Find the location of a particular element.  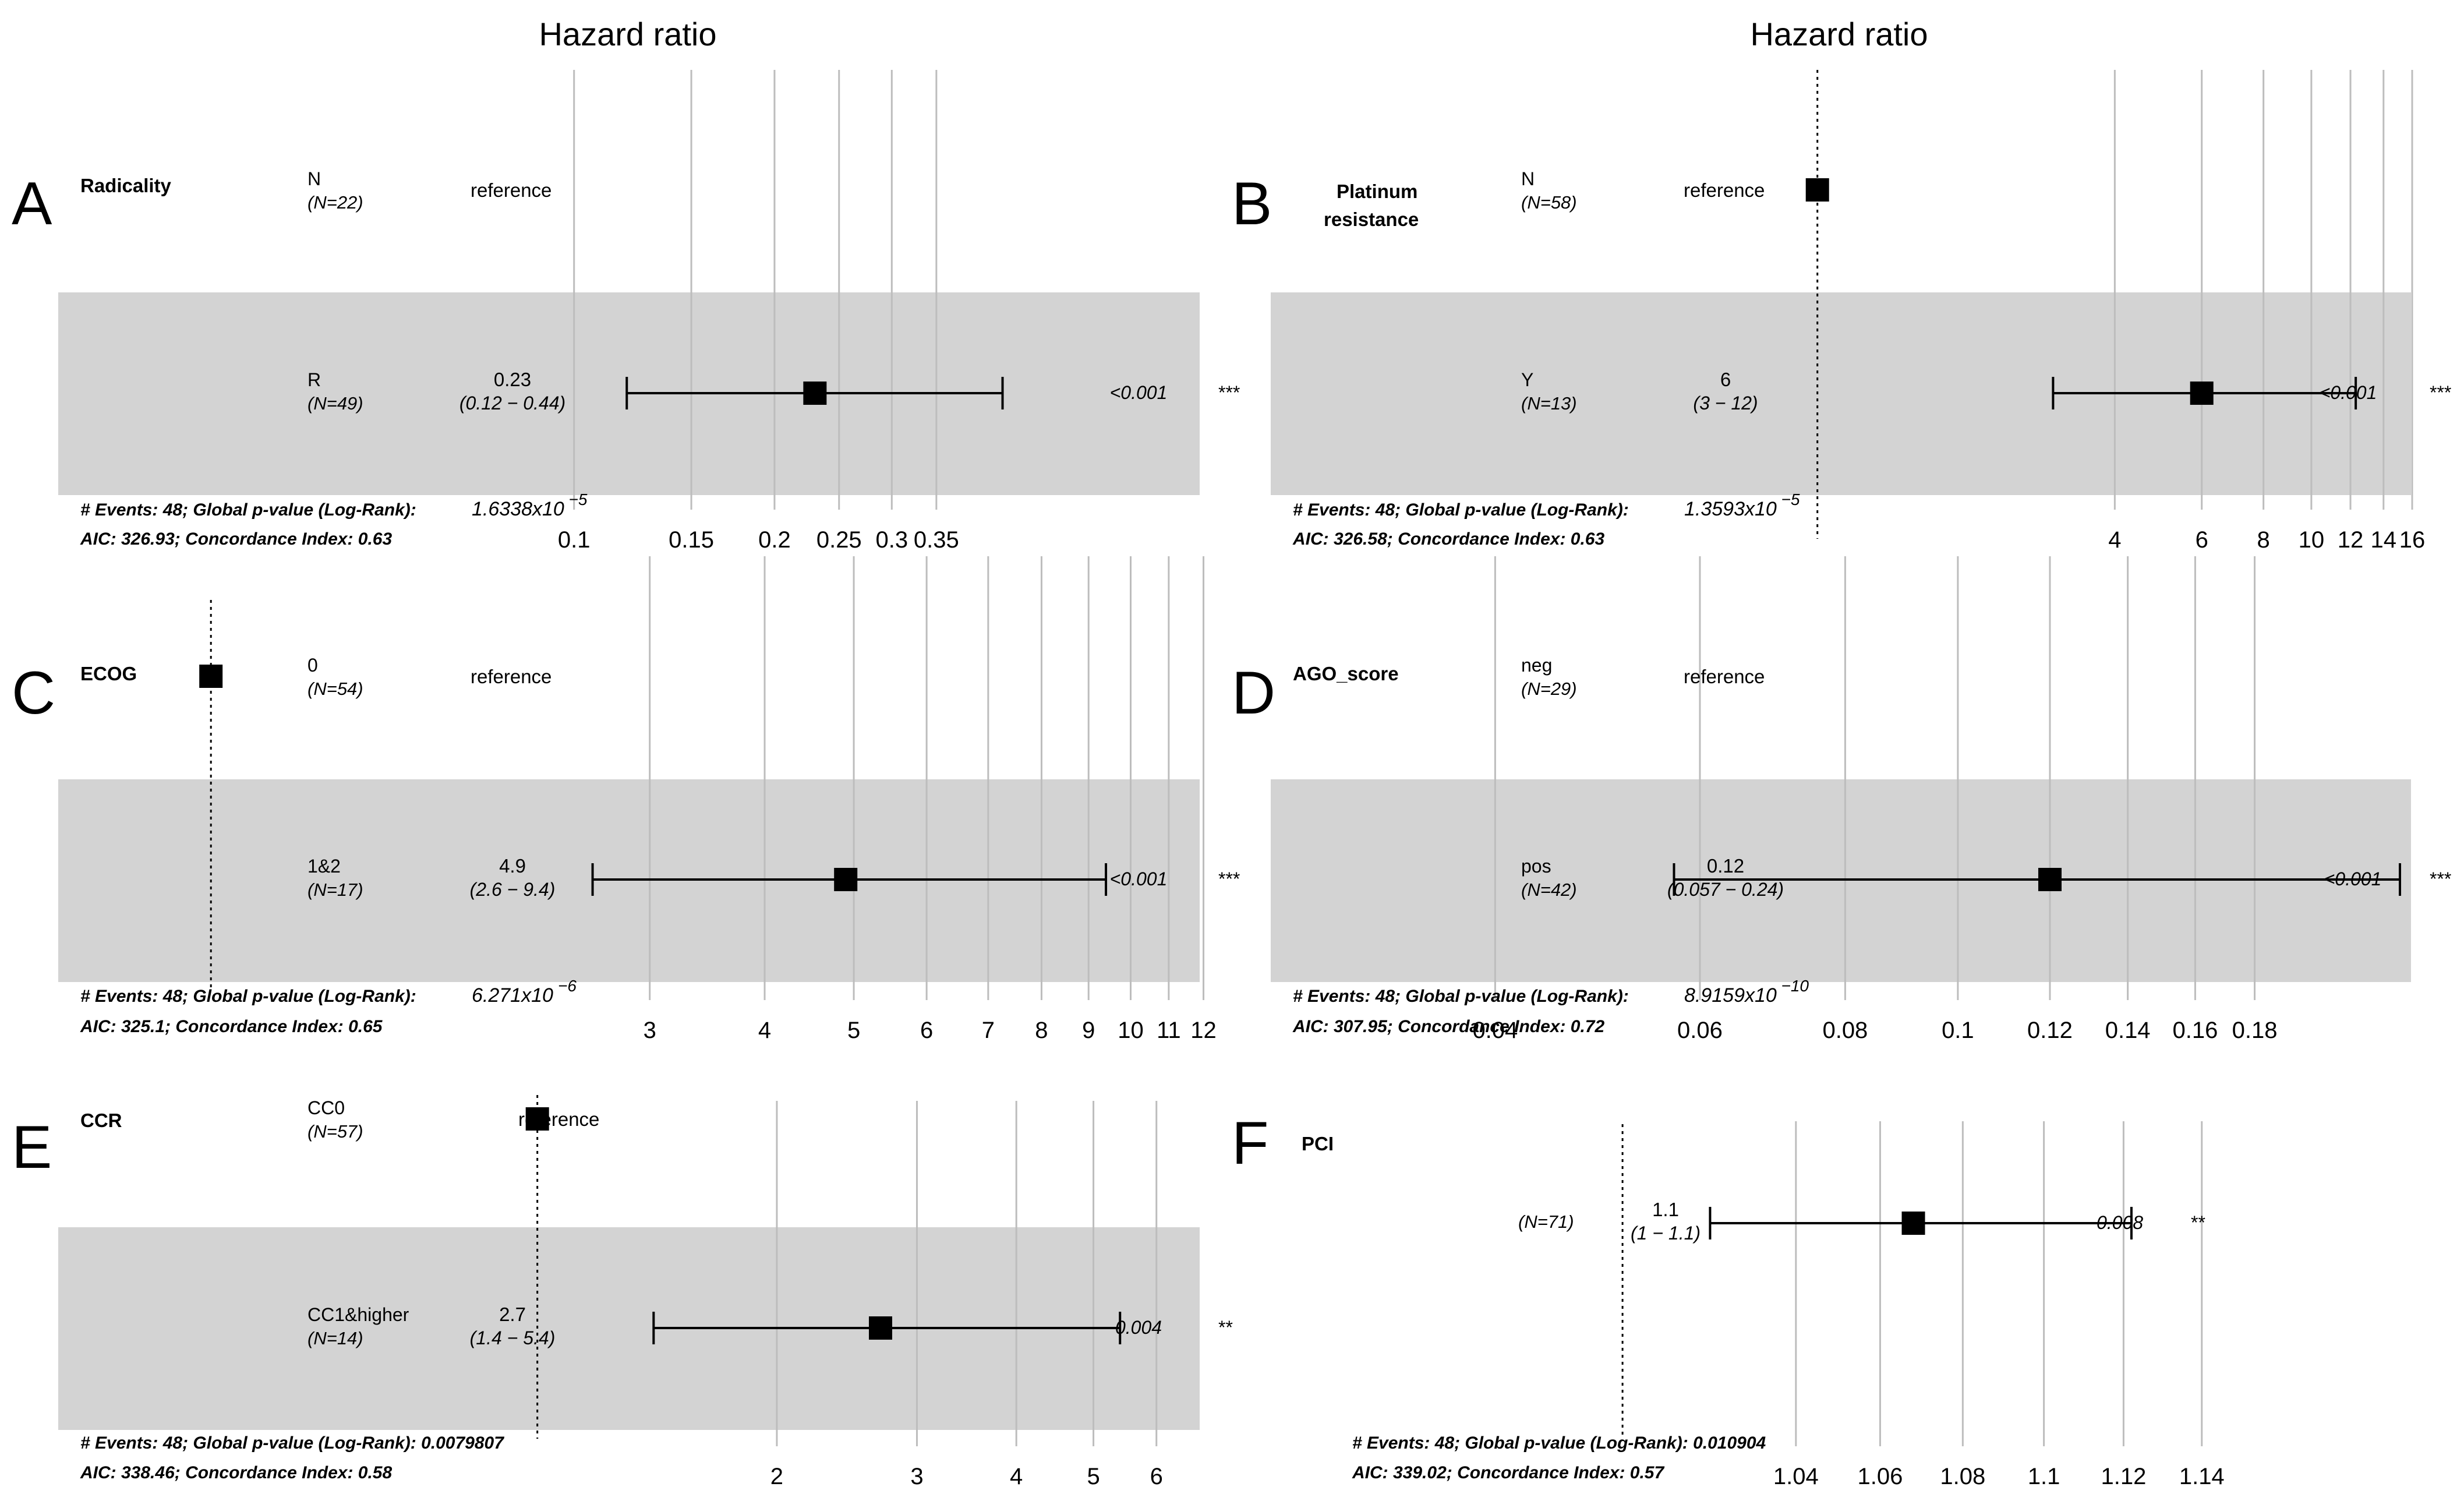

x-tick-label: 1.08 is located at coordinates (1962, 1476).